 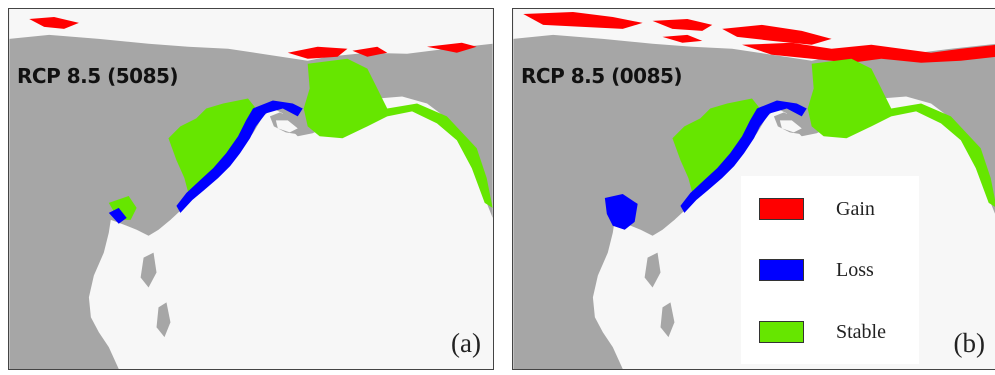 I want to click on gain-areas-b, so click(x=759, y=37).